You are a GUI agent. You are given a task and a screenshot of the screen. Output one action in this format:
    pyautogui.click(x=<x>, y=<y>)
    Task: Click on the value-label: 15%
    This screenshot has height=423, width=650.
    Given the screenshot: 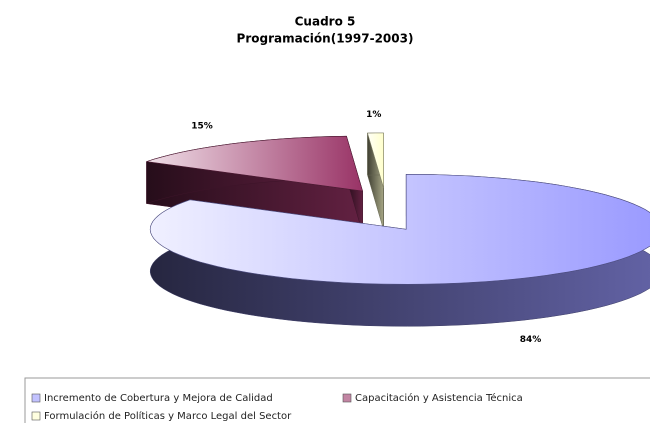 What is the action you would take?
    pyautogui.click(x=202, y=127)
    